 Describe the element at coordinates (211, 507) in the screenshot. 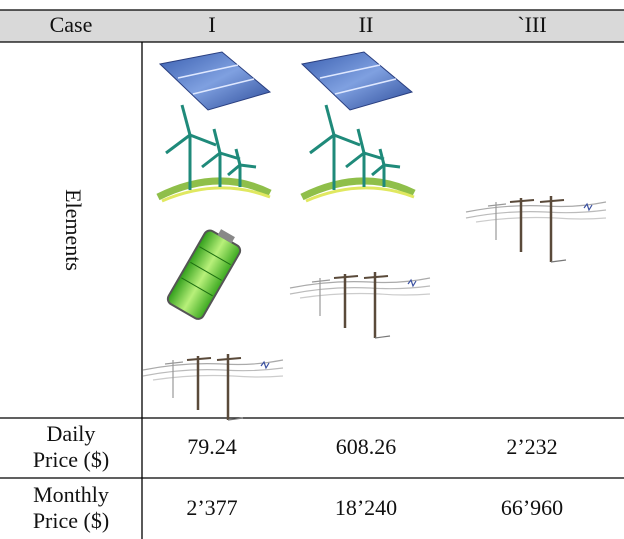

I see `cell: 2’377` at that location.